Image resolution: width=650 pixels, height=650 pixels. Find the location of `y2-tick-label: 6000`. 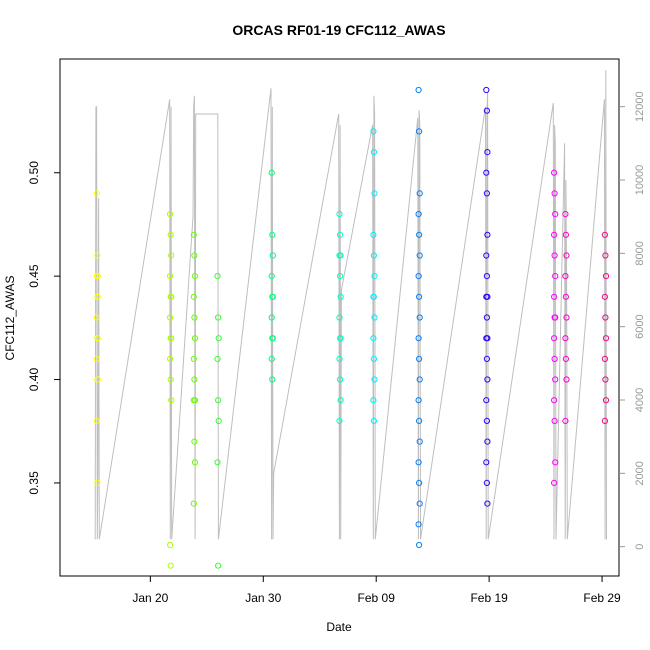

y2-tick-label: 6000 is located at coordinates (640, 326).